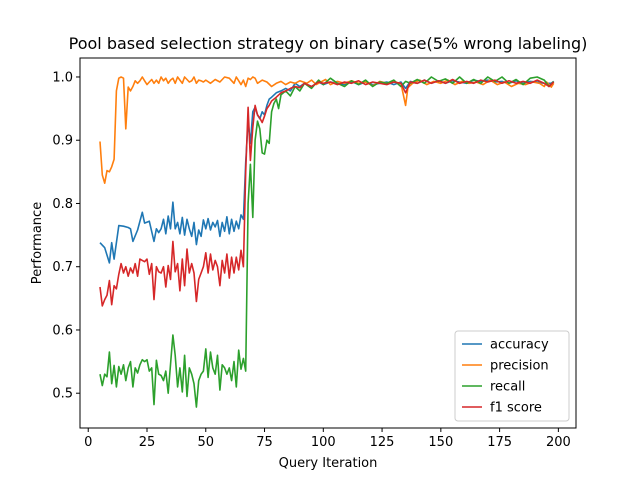  What do you see at coordinates (205, 442) in the screenshot?
I see `x-tick-label: 50` at bounding box center [205, 442].